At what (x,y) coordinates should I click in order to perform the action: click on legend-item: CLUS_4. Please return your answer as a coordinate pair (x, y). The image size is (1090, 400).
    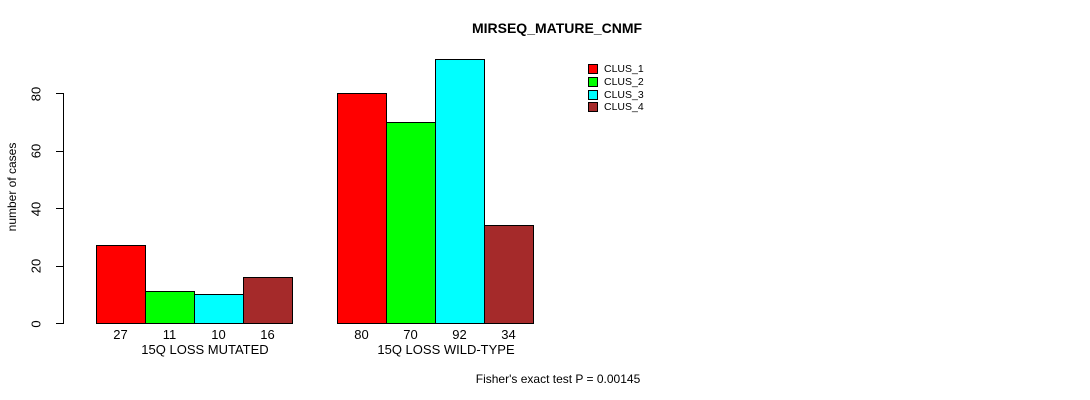
    Looking at the image, I should click on (616, 107).